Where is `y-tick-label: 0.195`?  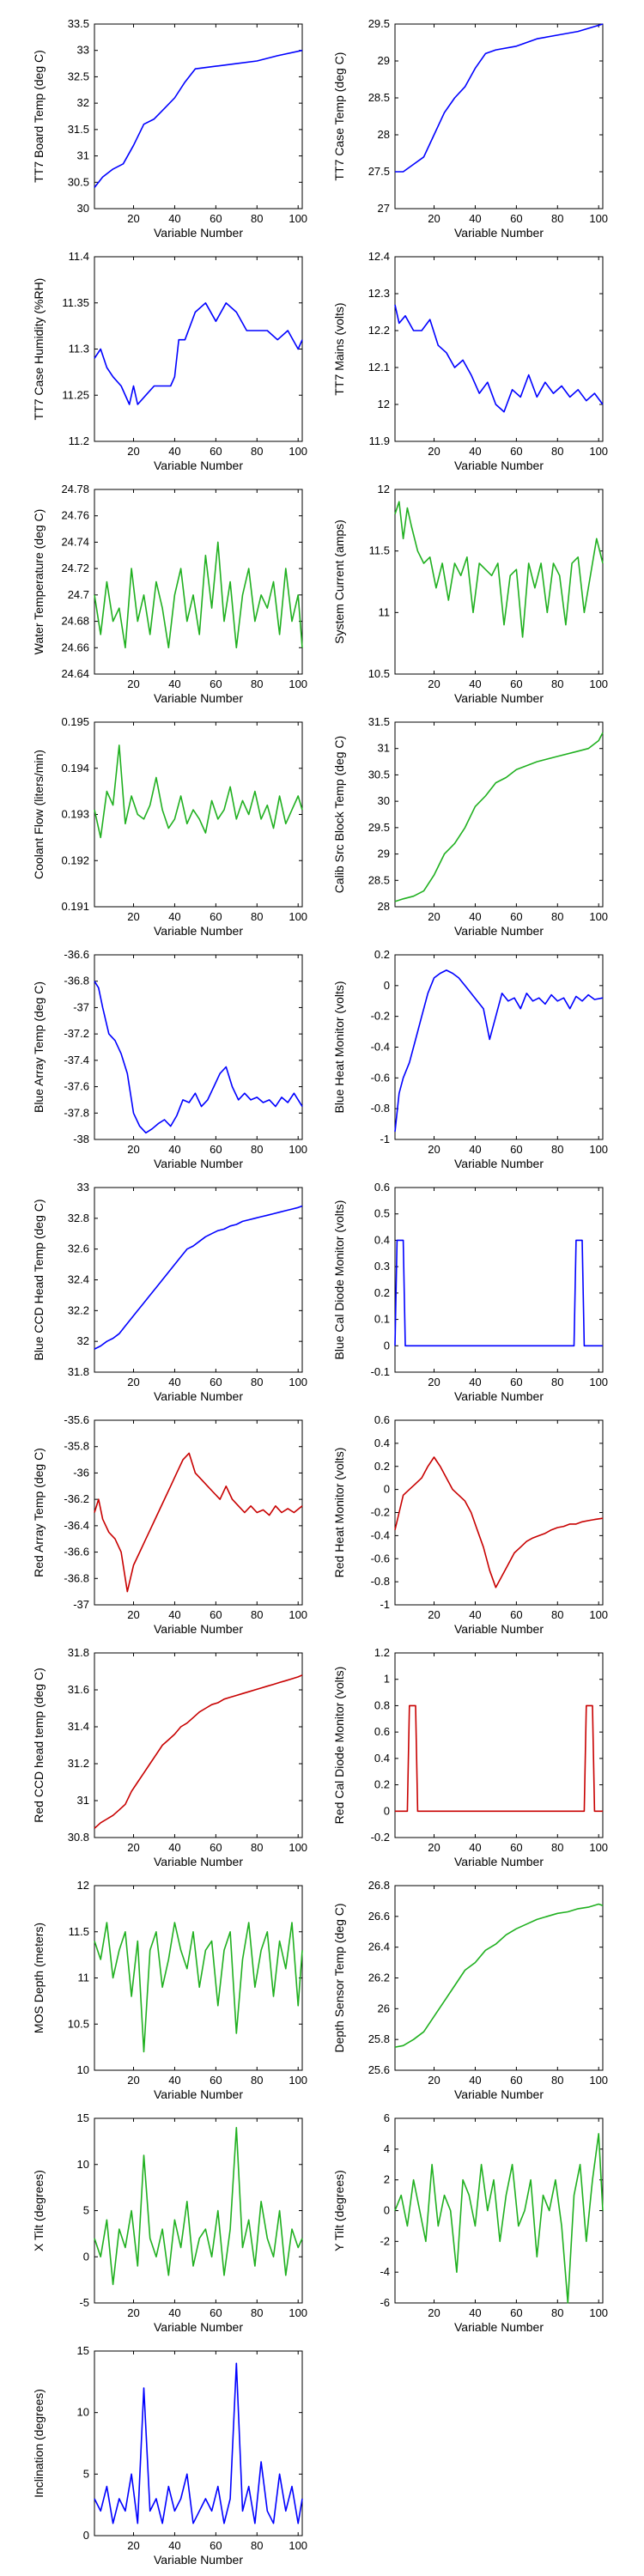
y-tick-label: 0.195 is located at coordinates (75, 722).